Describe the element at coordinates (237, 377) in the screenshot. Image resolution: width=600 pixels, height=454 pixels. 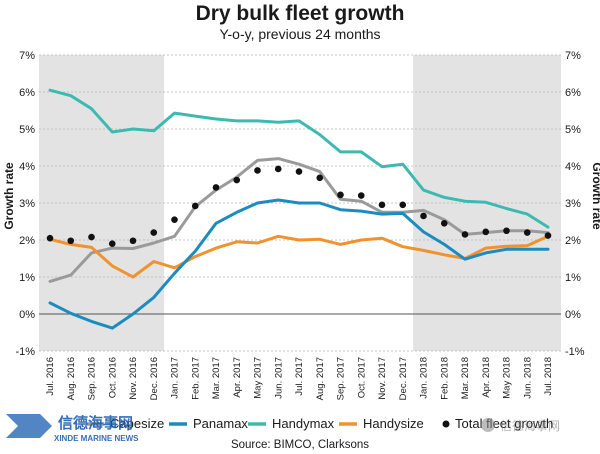
I see `x-tick-label: Apr. 2017` at that location.